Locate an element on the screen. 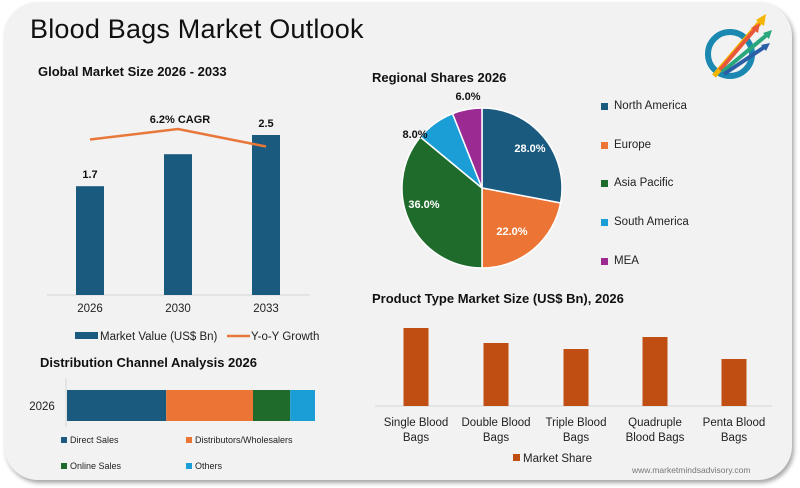  legend-label: Europe is located at coordinates (633, 145).